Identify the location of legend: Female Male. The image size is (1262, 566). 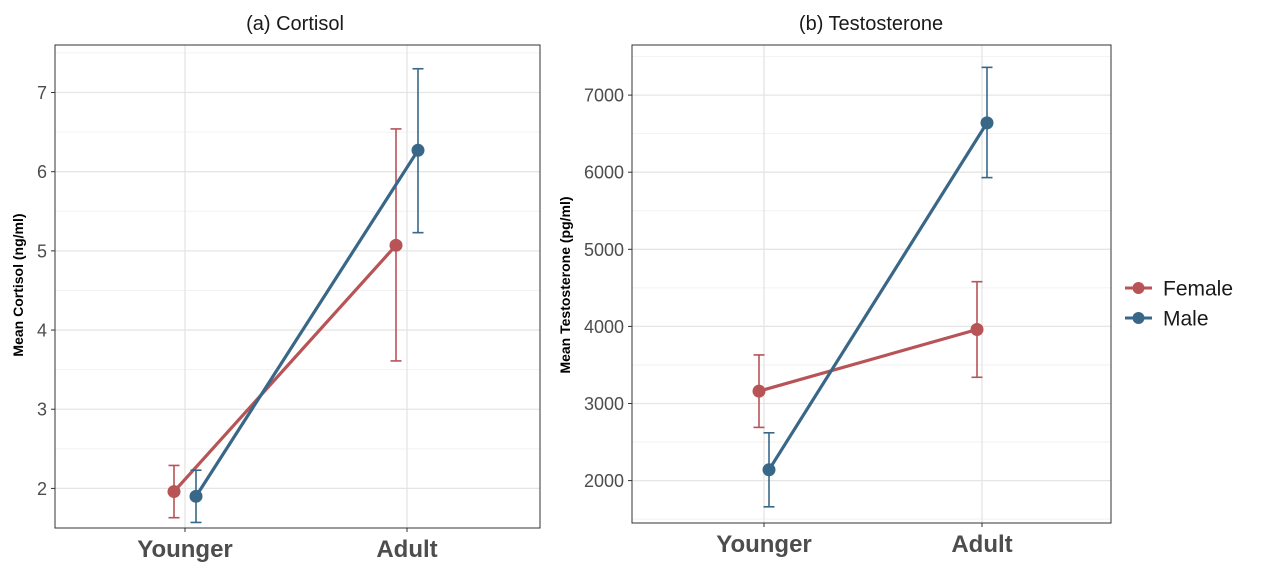
(1179, 304).